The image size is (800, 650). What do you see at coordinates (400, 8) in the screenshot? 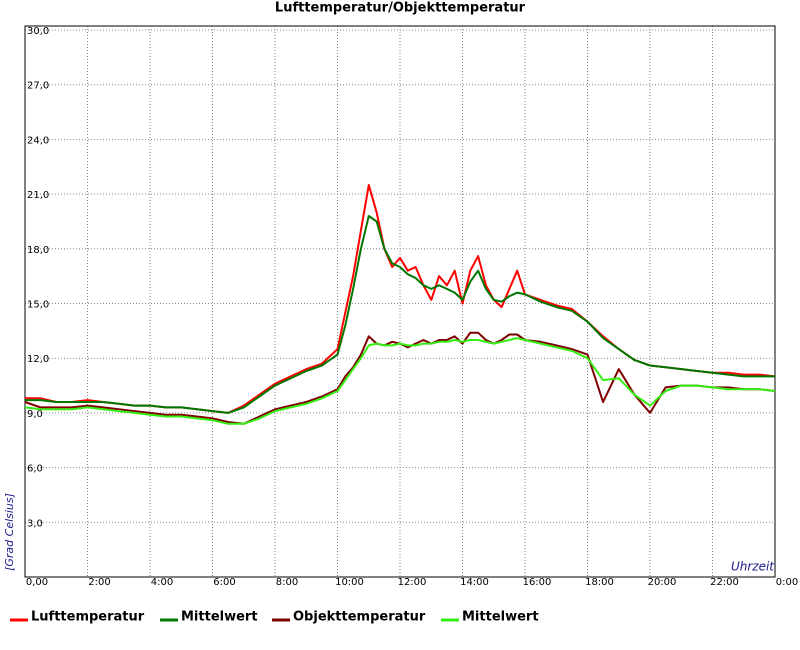
I see `chart-title: Lufttemperatur/Objekttemperatur` at bounding box center [400, 8].